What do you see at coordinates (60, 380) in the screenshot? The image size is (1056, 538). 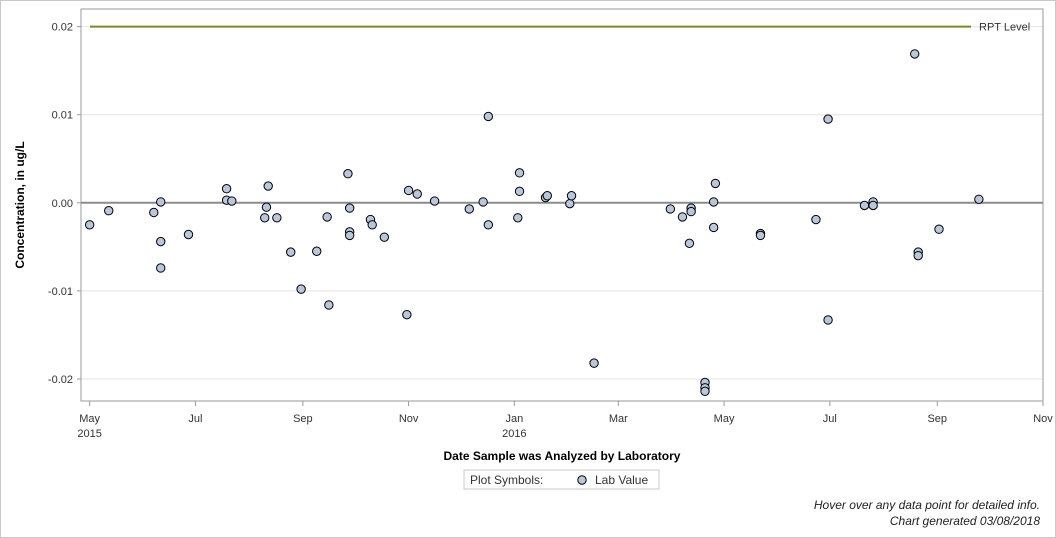 I see `y-tick-label: -0.02` at bounding box center [60, 380].